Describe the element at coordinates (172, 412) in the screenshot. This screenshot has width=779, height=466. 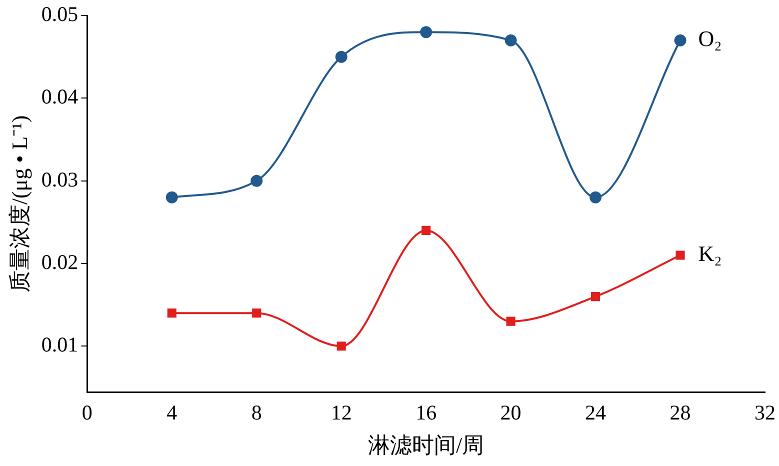
I see `x-tick-label: 4` at that location.